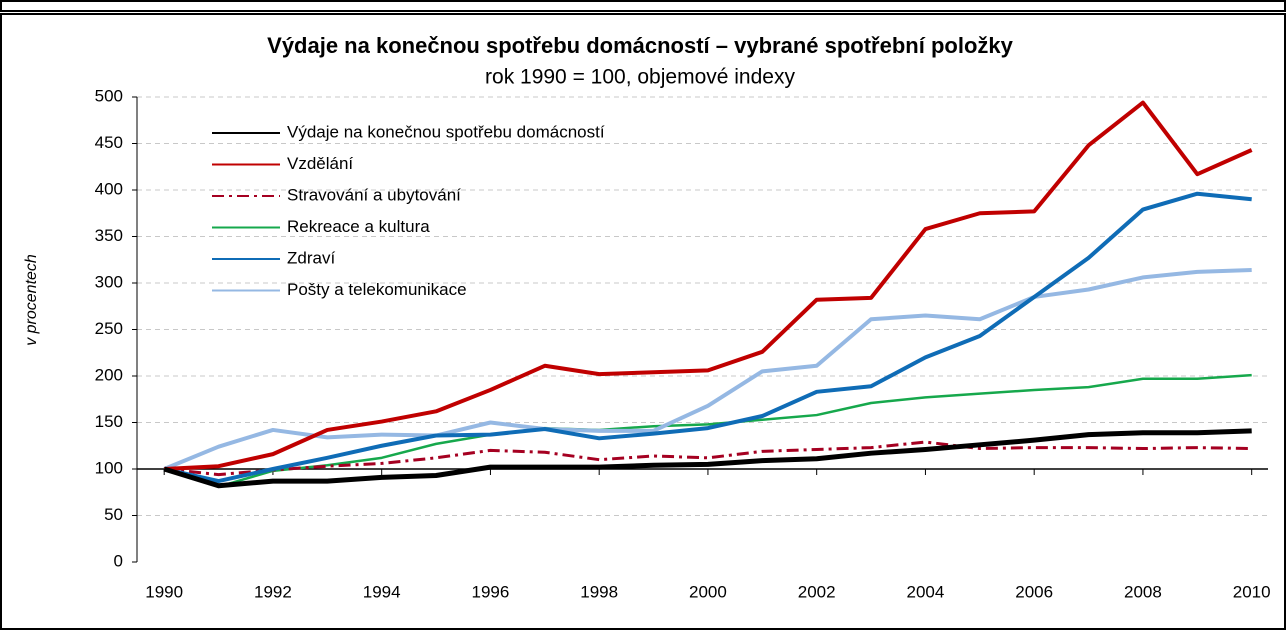 This screenshot has height=630, width=1287. I want to click on chart-subtitle: rok 1990 = 100, objemové indexy, so click(640, 77).